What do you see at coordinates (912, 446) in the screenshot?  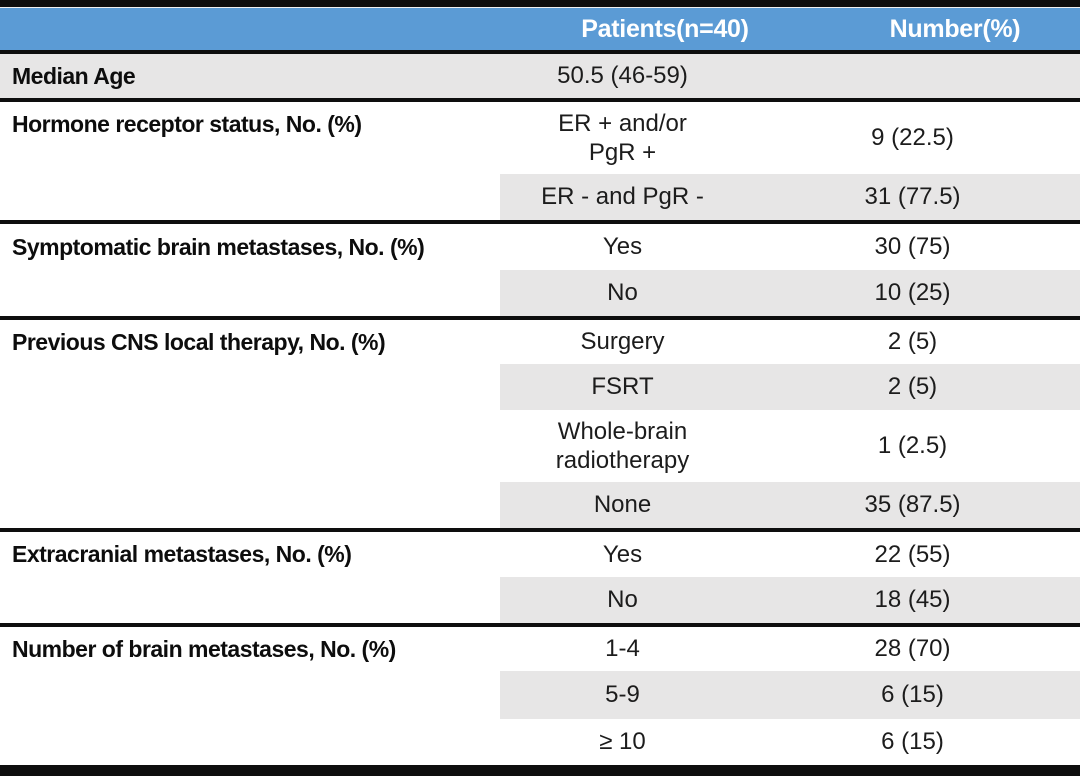 I see `number-cell: 1 (2.5)` at bounding box center [912, 446].